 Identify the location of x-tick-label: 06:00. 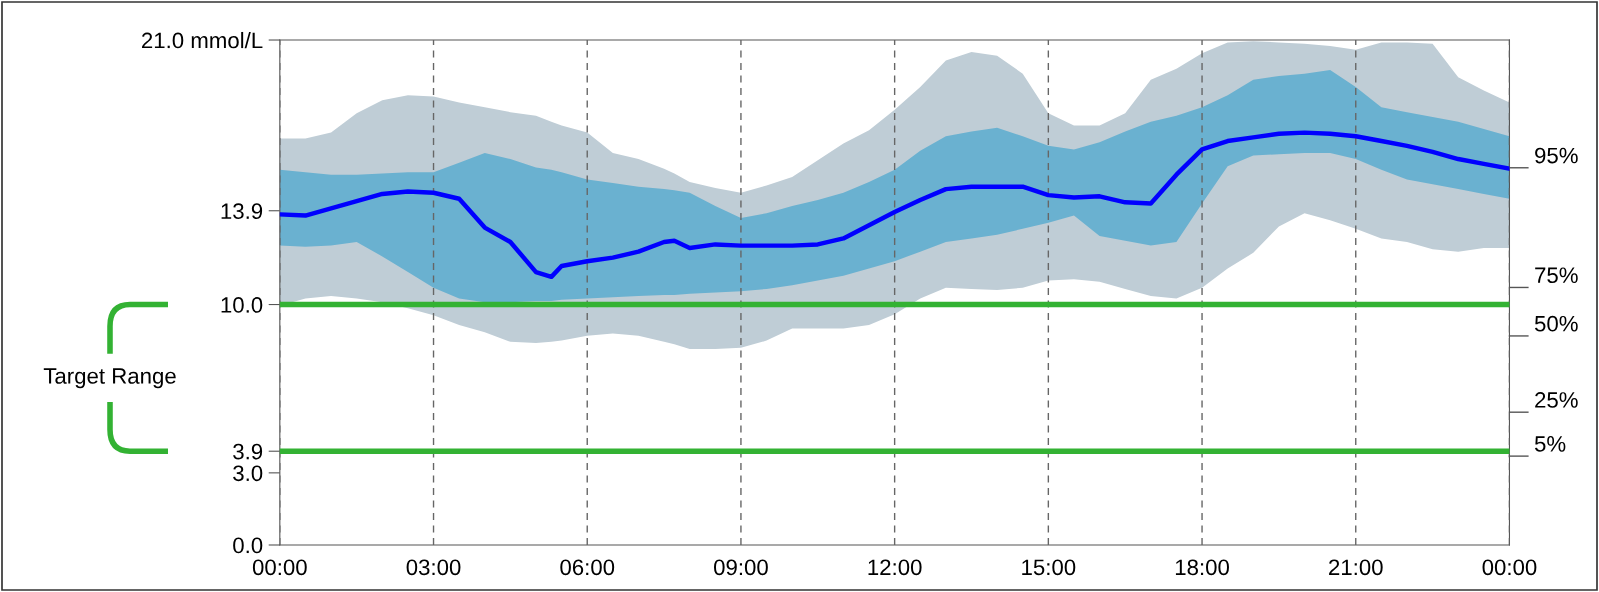
(587, 567).